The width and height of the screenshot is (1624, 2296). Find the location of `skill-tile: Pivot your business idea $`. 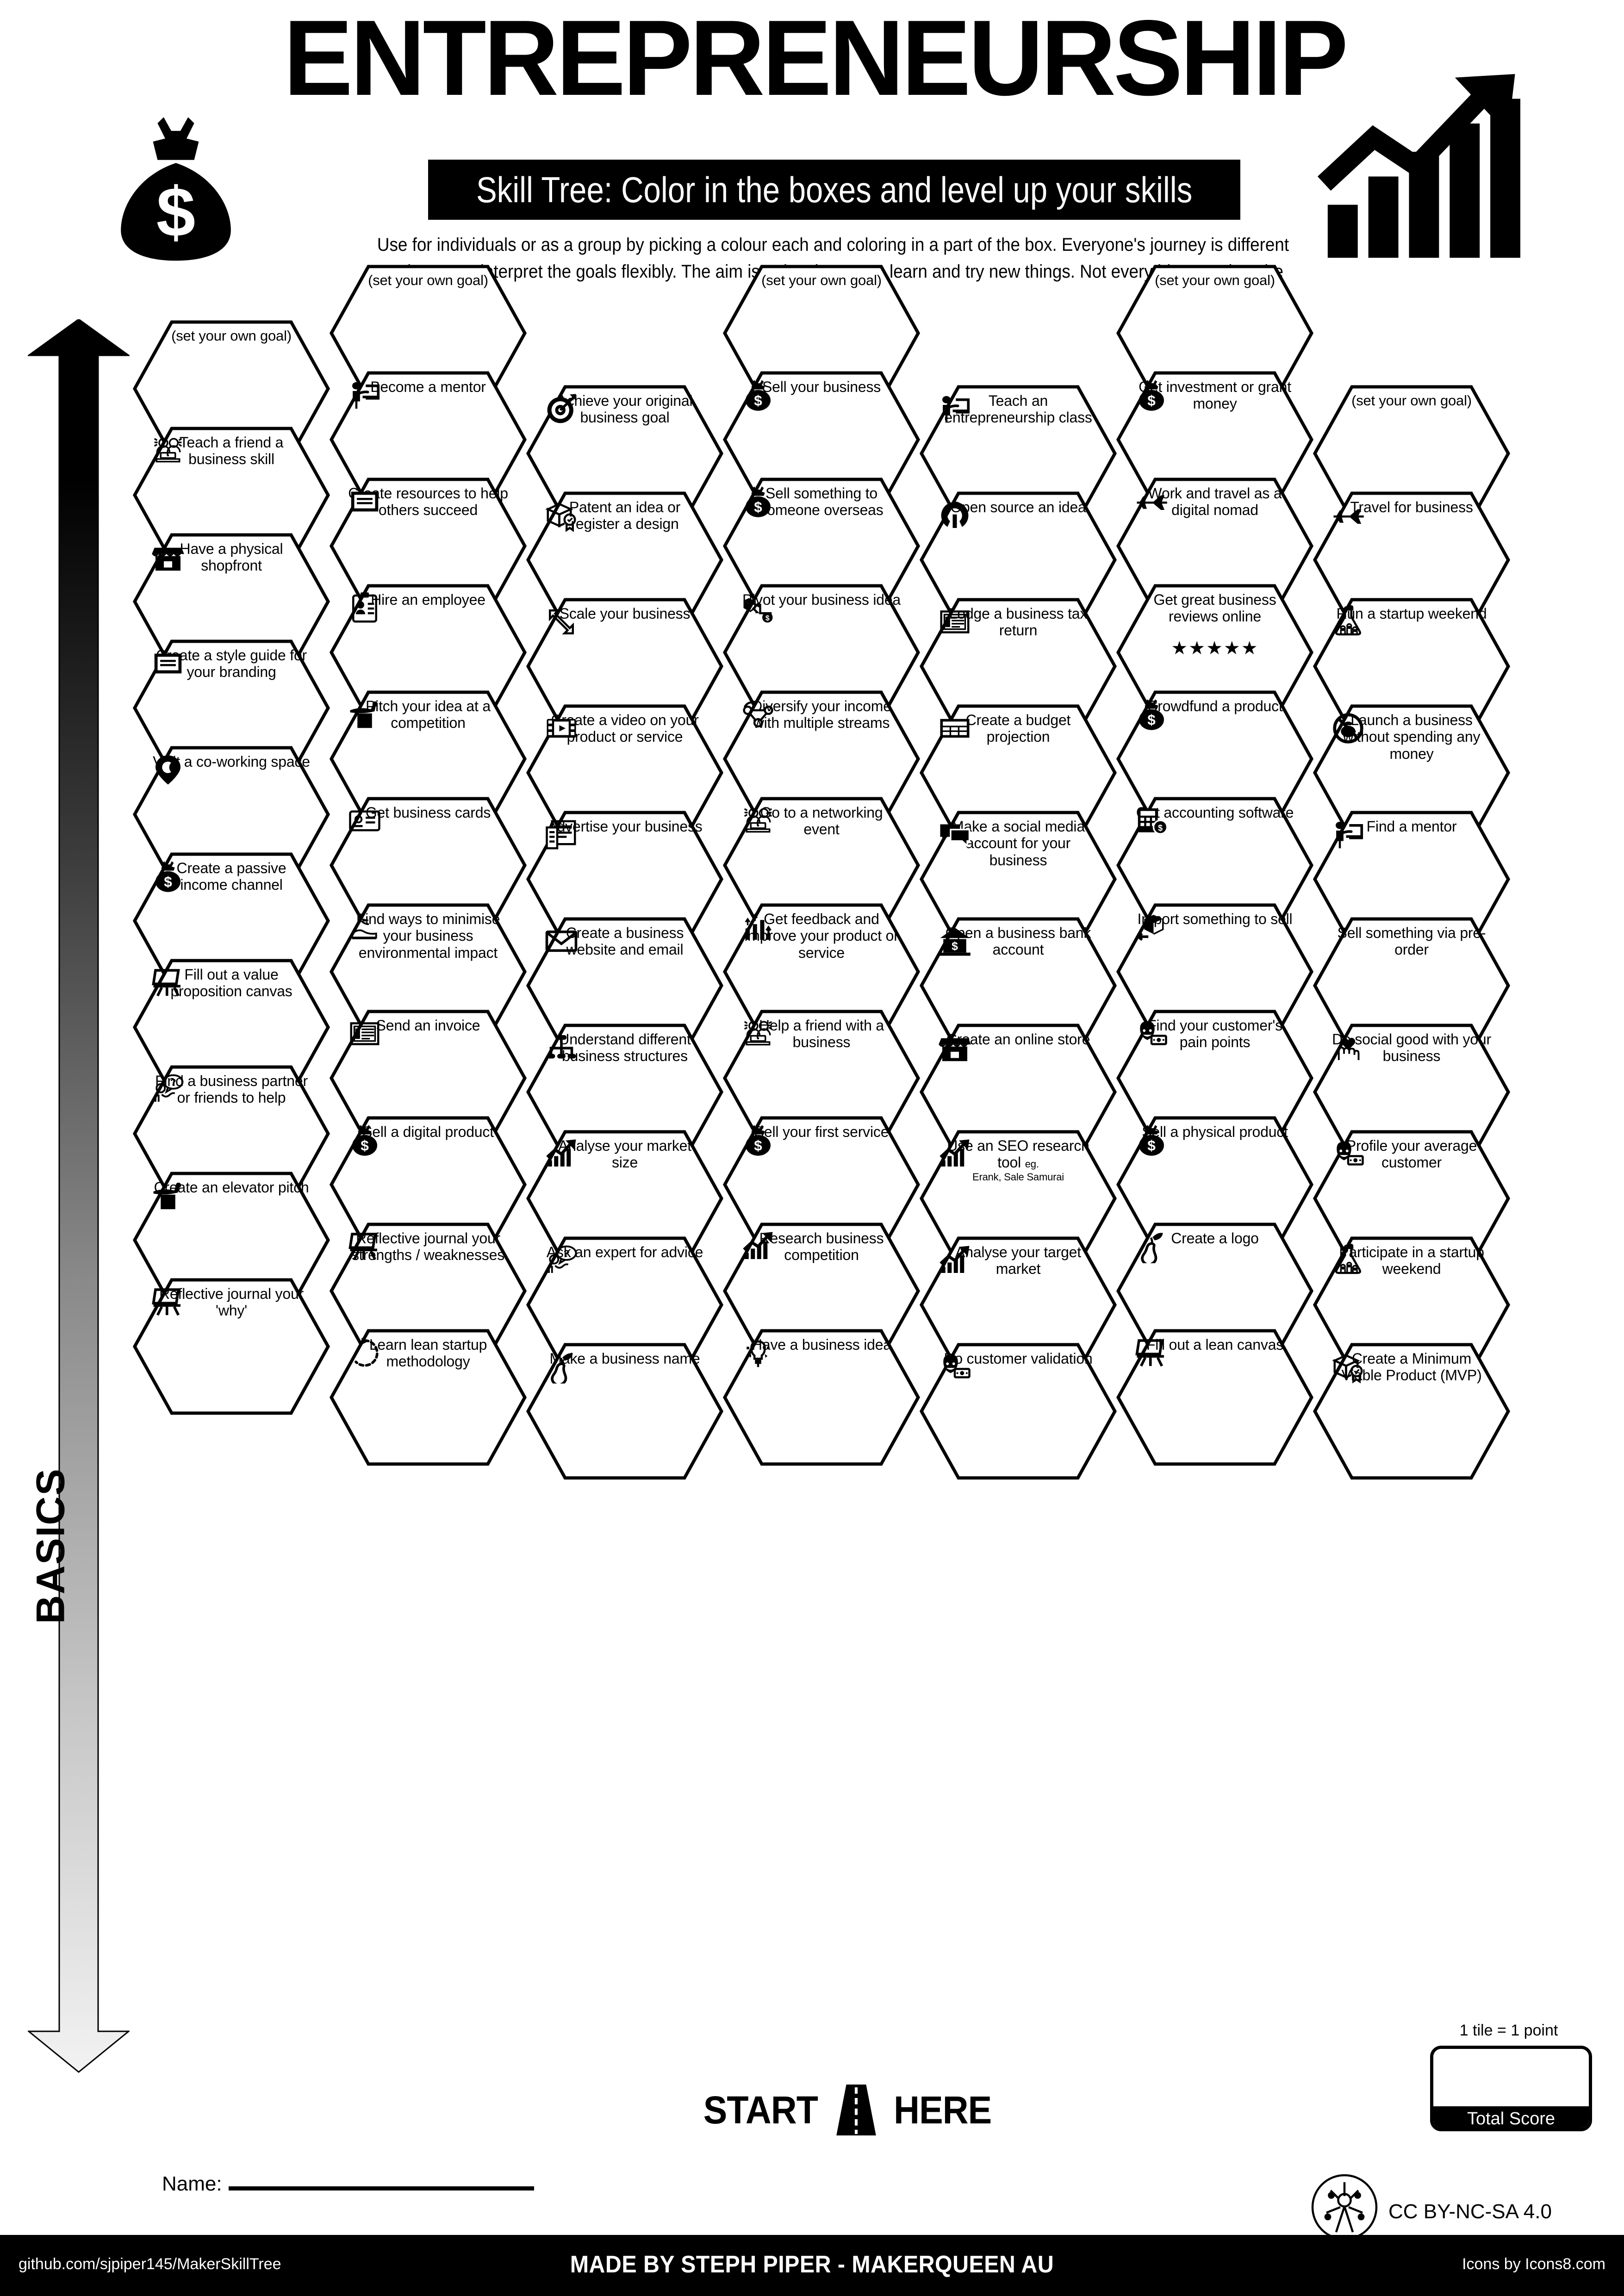

skill-tile: Pivot your business idea $ is located at coordinates (821, 652).